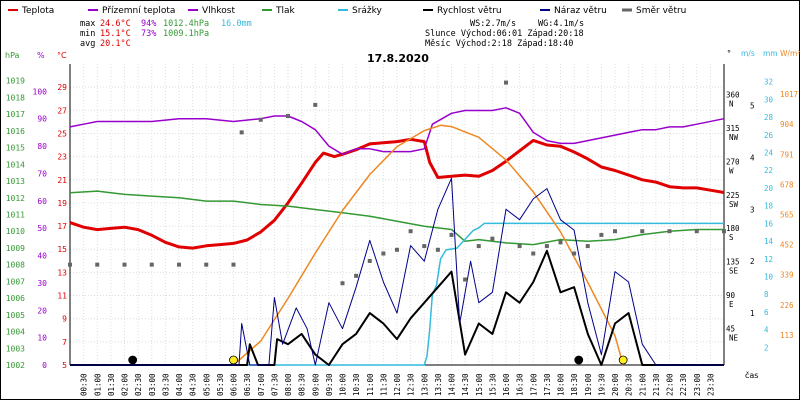 The width and height of the screenshot is (800, 400). Describe the element at coordinates (769, 241) in the screenshot. I see `mm-tick-6: 14` at that location.